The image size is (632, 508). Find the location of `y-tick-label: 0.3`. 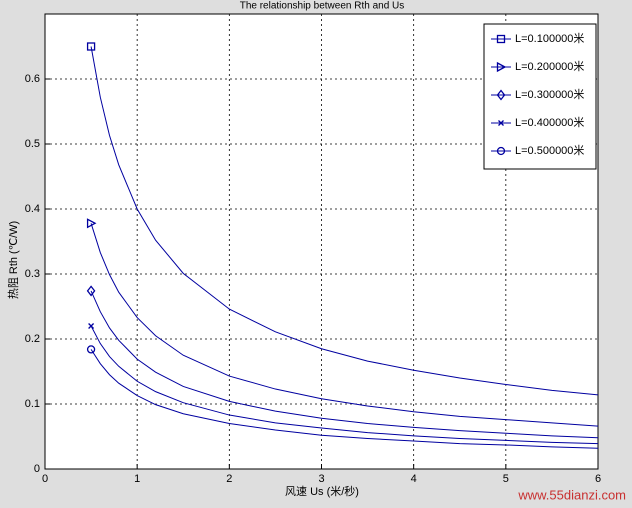

y-tick-label: 0.3 is located at coordinates (32, 274).